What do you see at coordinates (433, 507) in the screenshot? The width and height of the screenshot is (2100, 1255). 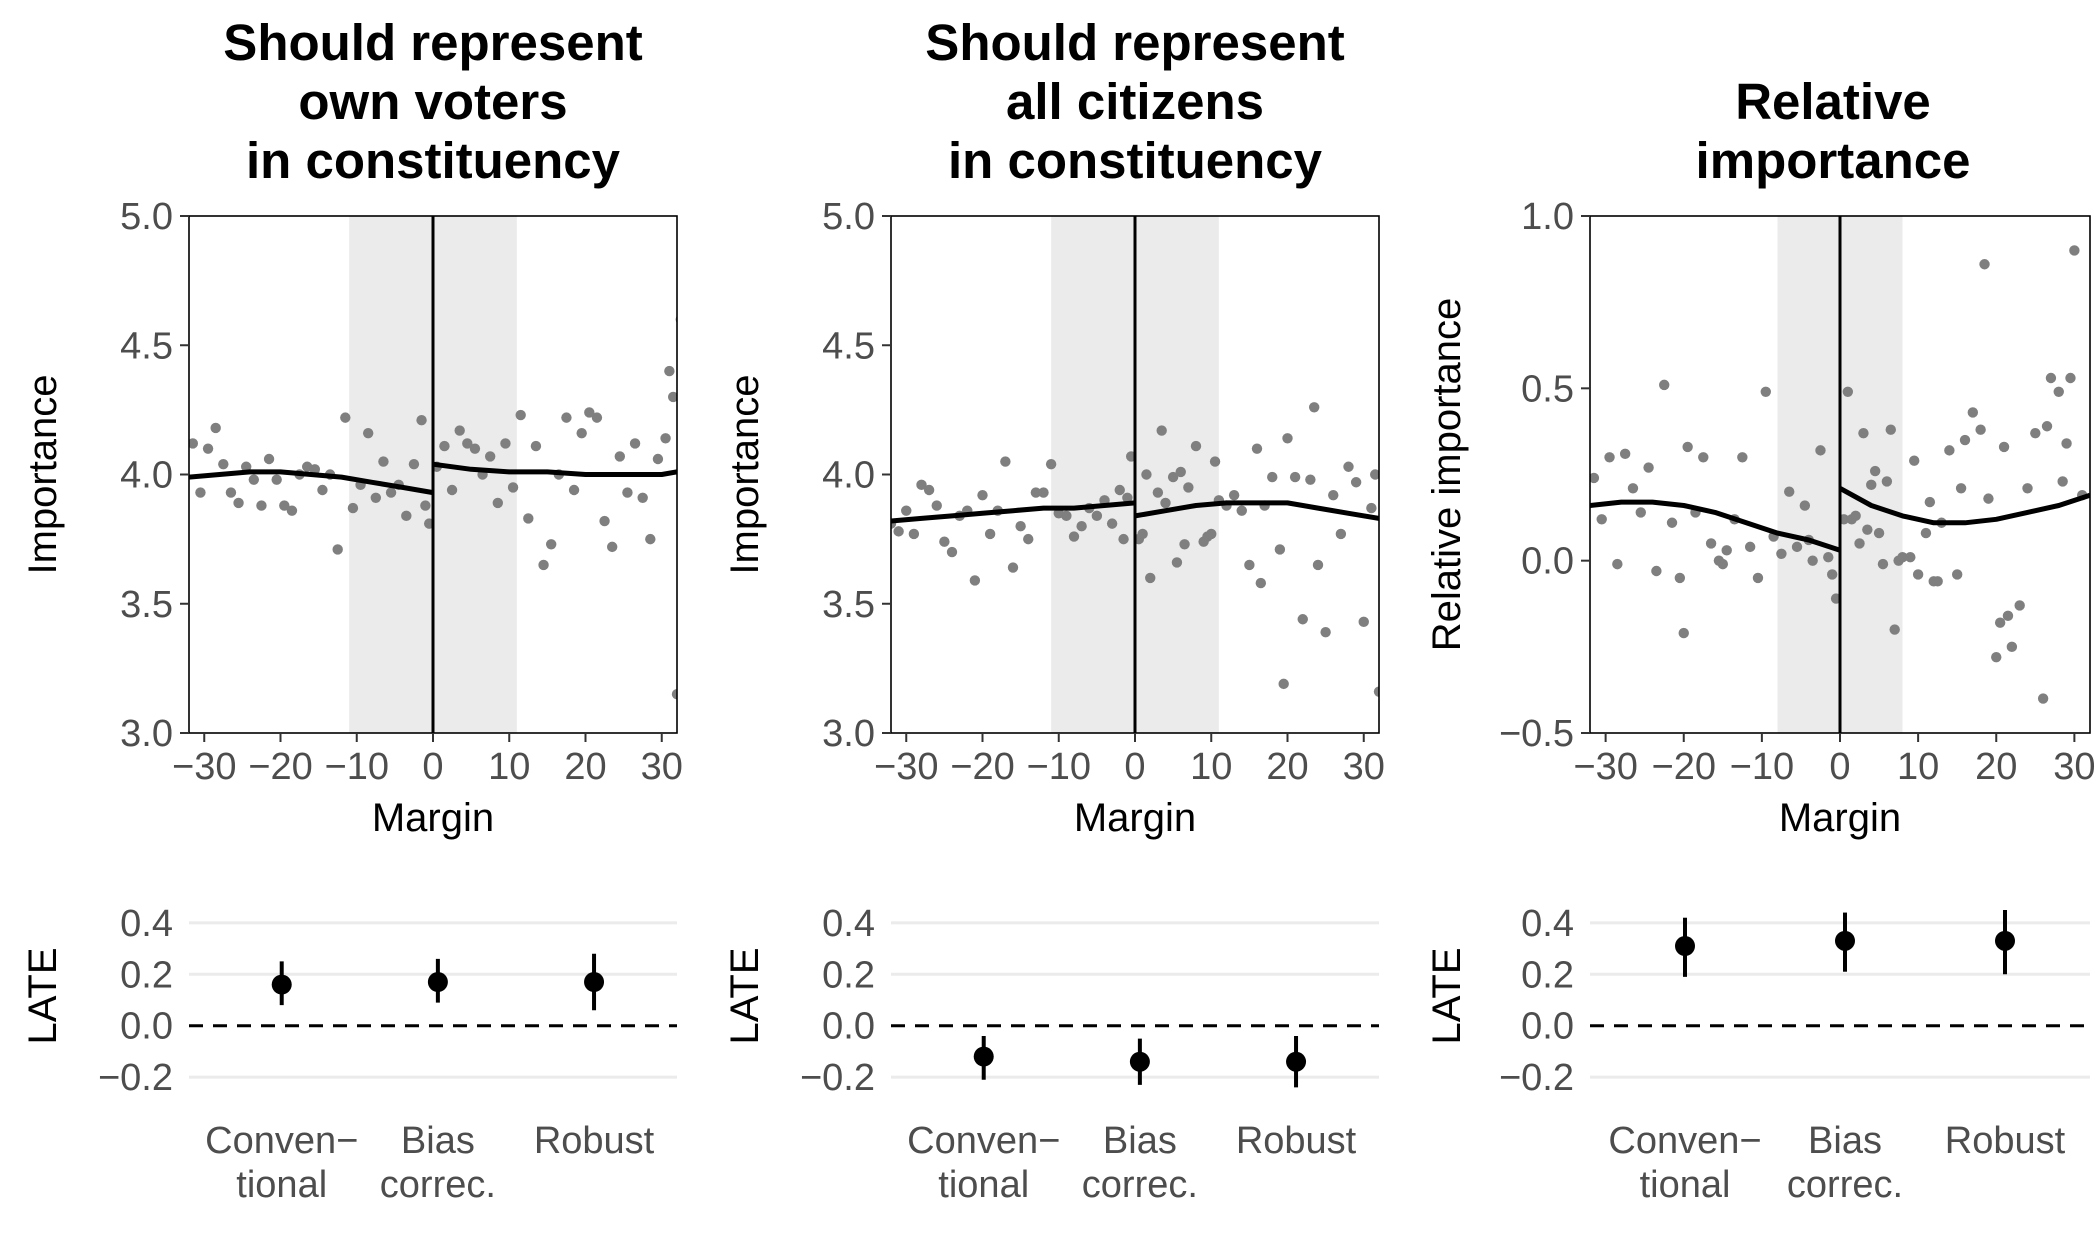 I see `scatter-points` at bounding box center [433, 507].